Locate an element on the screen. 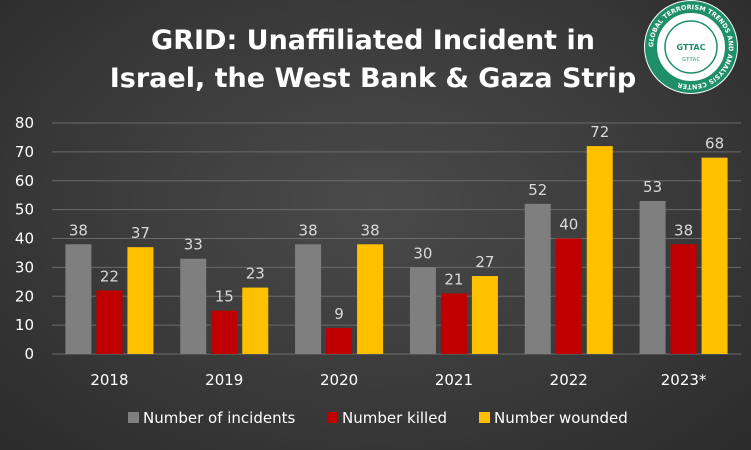  y-tick-label: 0 is located at coordinates (29, 354).